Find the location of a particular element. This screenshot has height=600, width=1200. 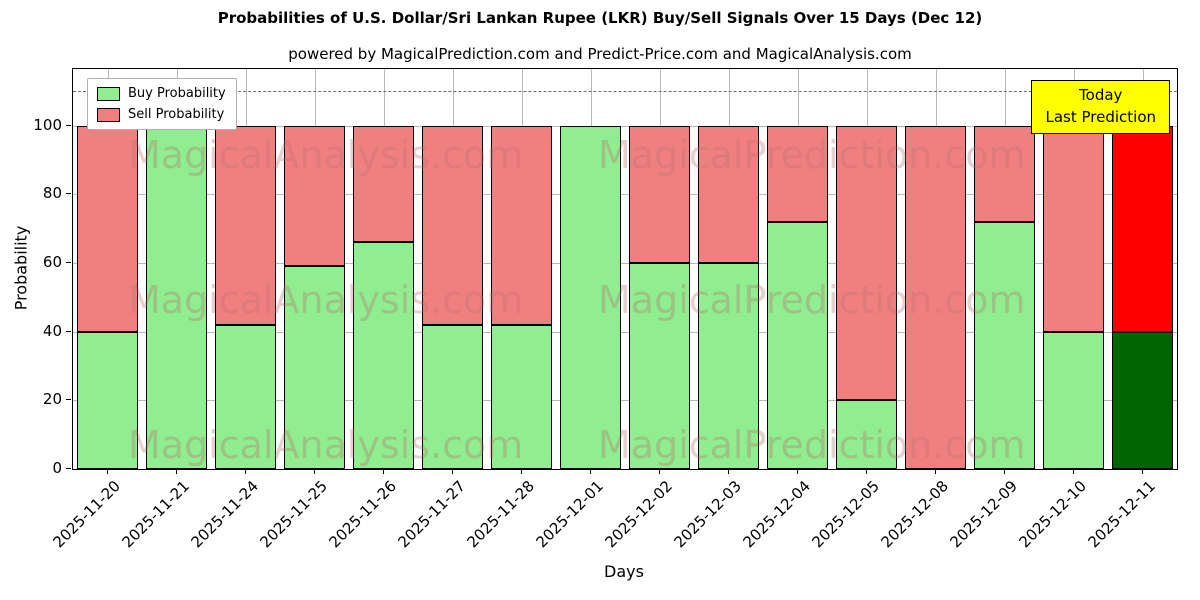

x-tick-label: 2025-11-21 is located at coordinates (156, 514).